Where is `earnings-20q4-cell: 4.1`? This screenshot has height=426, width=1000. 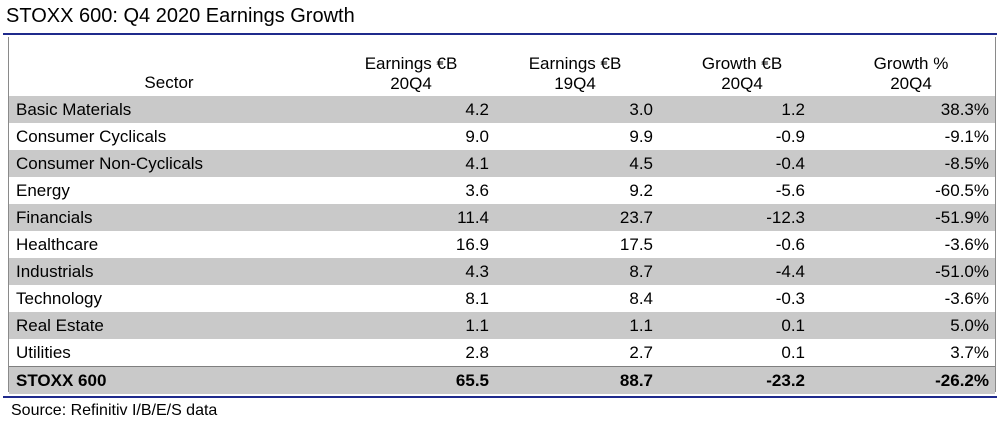
earnings-20q4-cell: 4.1 is located at coordinates (411, 163).